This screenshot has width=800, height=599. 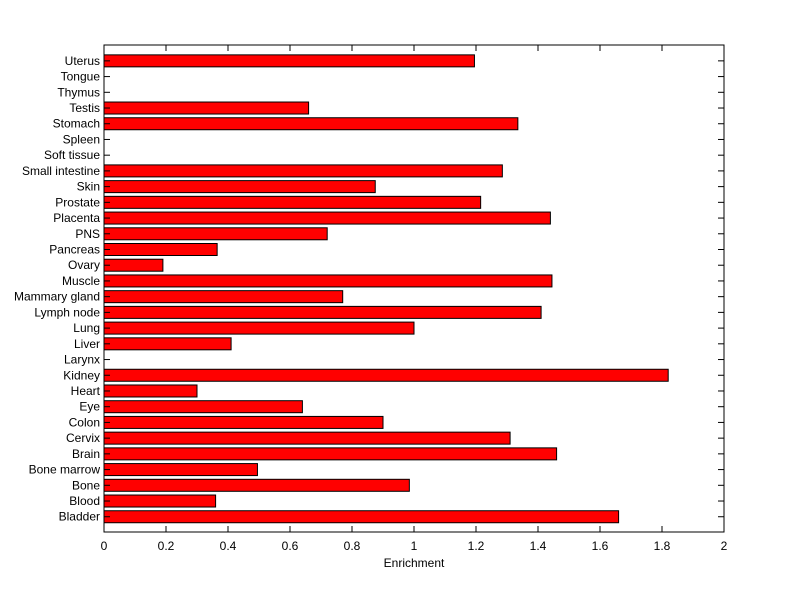 What do you see at coordinates (166, 546) in the screenshot?
I see `x-tick-label: 0.2` at bounding box center [166, 546].